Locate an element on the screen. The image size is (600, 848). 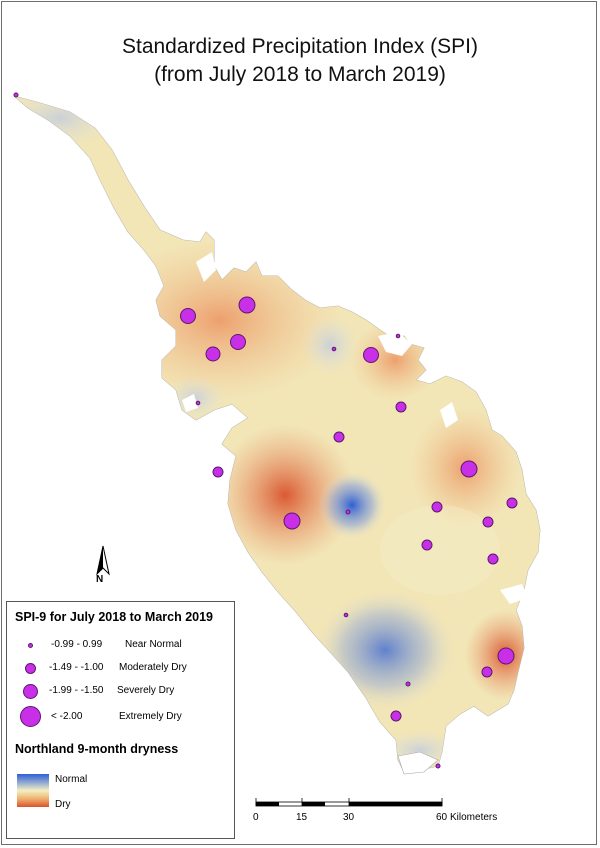
map-title: Standardized Precipitation Index (SPI) is located at coordinates (300, 46).